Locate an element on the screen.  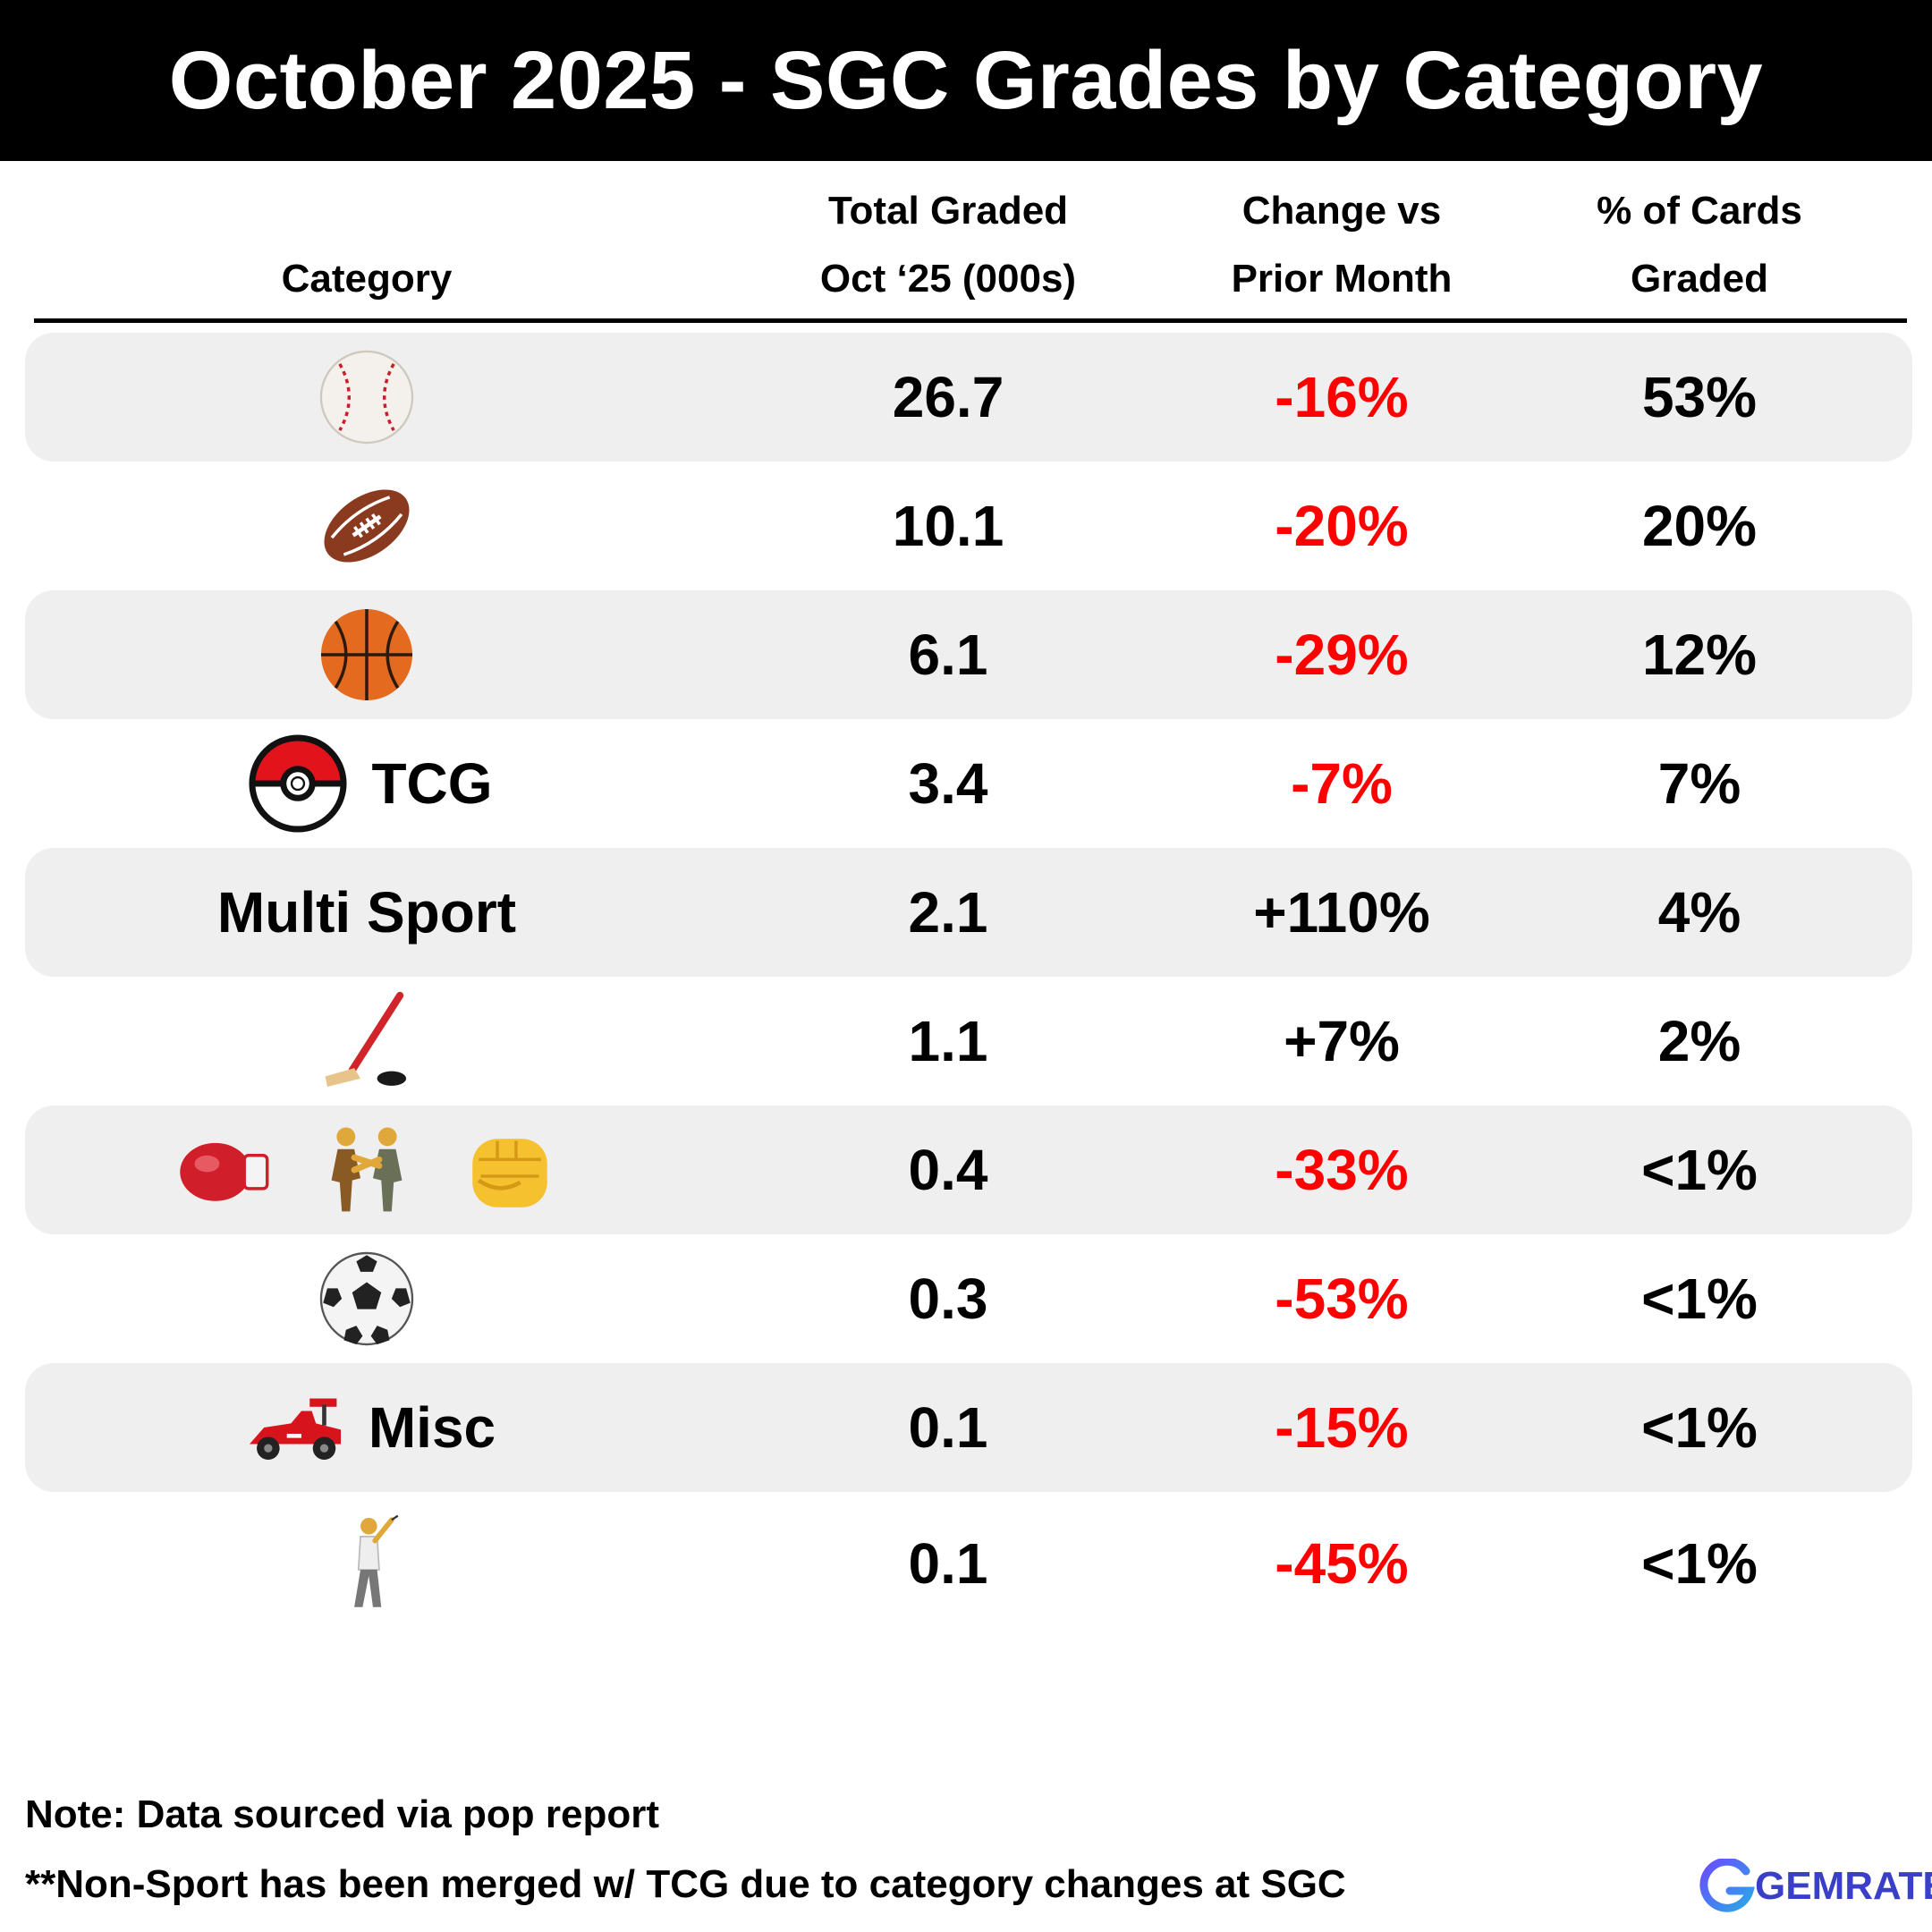
change-value: -7% is located at coordinates (1342, 783).